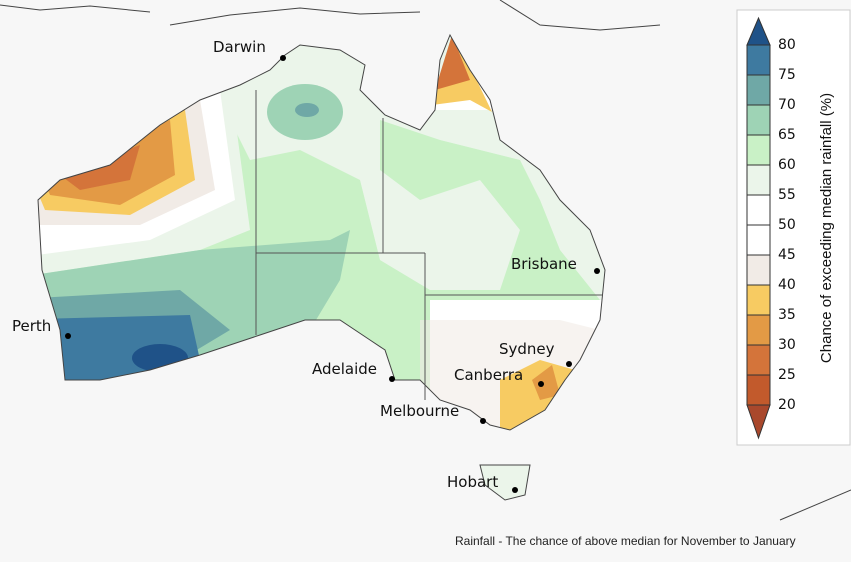 The width and height of the screenshot is (851, 562). I want to click on legend-tick-label: 60, so click(787, 165).